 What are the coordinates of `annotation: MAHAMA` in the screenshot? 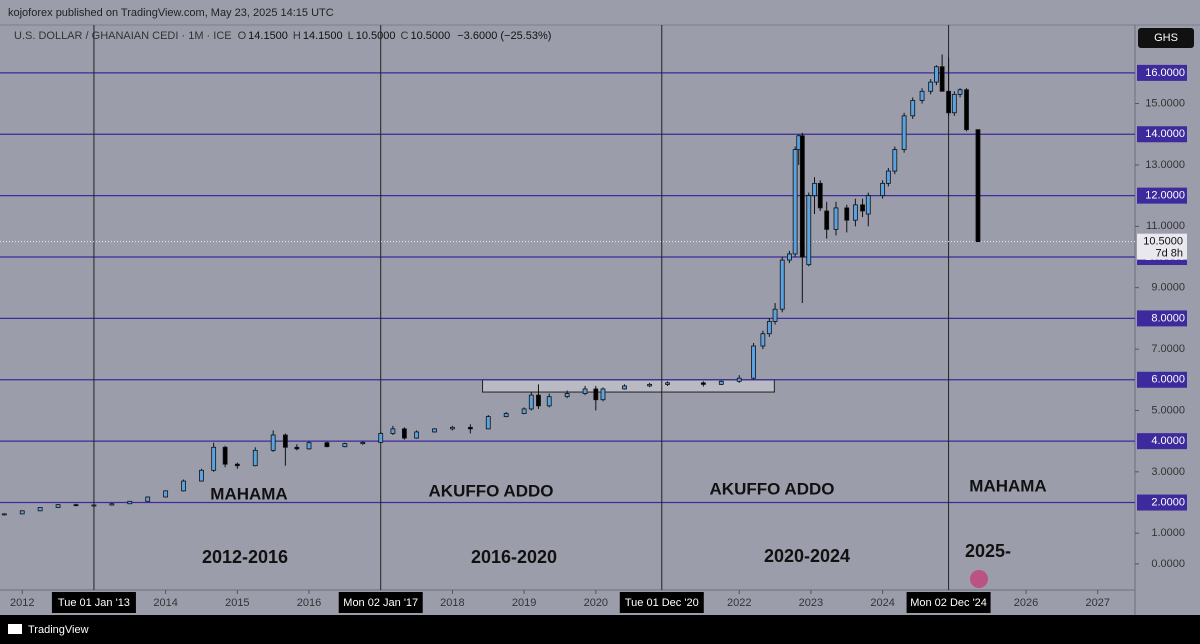 It's located at (1007, 485).